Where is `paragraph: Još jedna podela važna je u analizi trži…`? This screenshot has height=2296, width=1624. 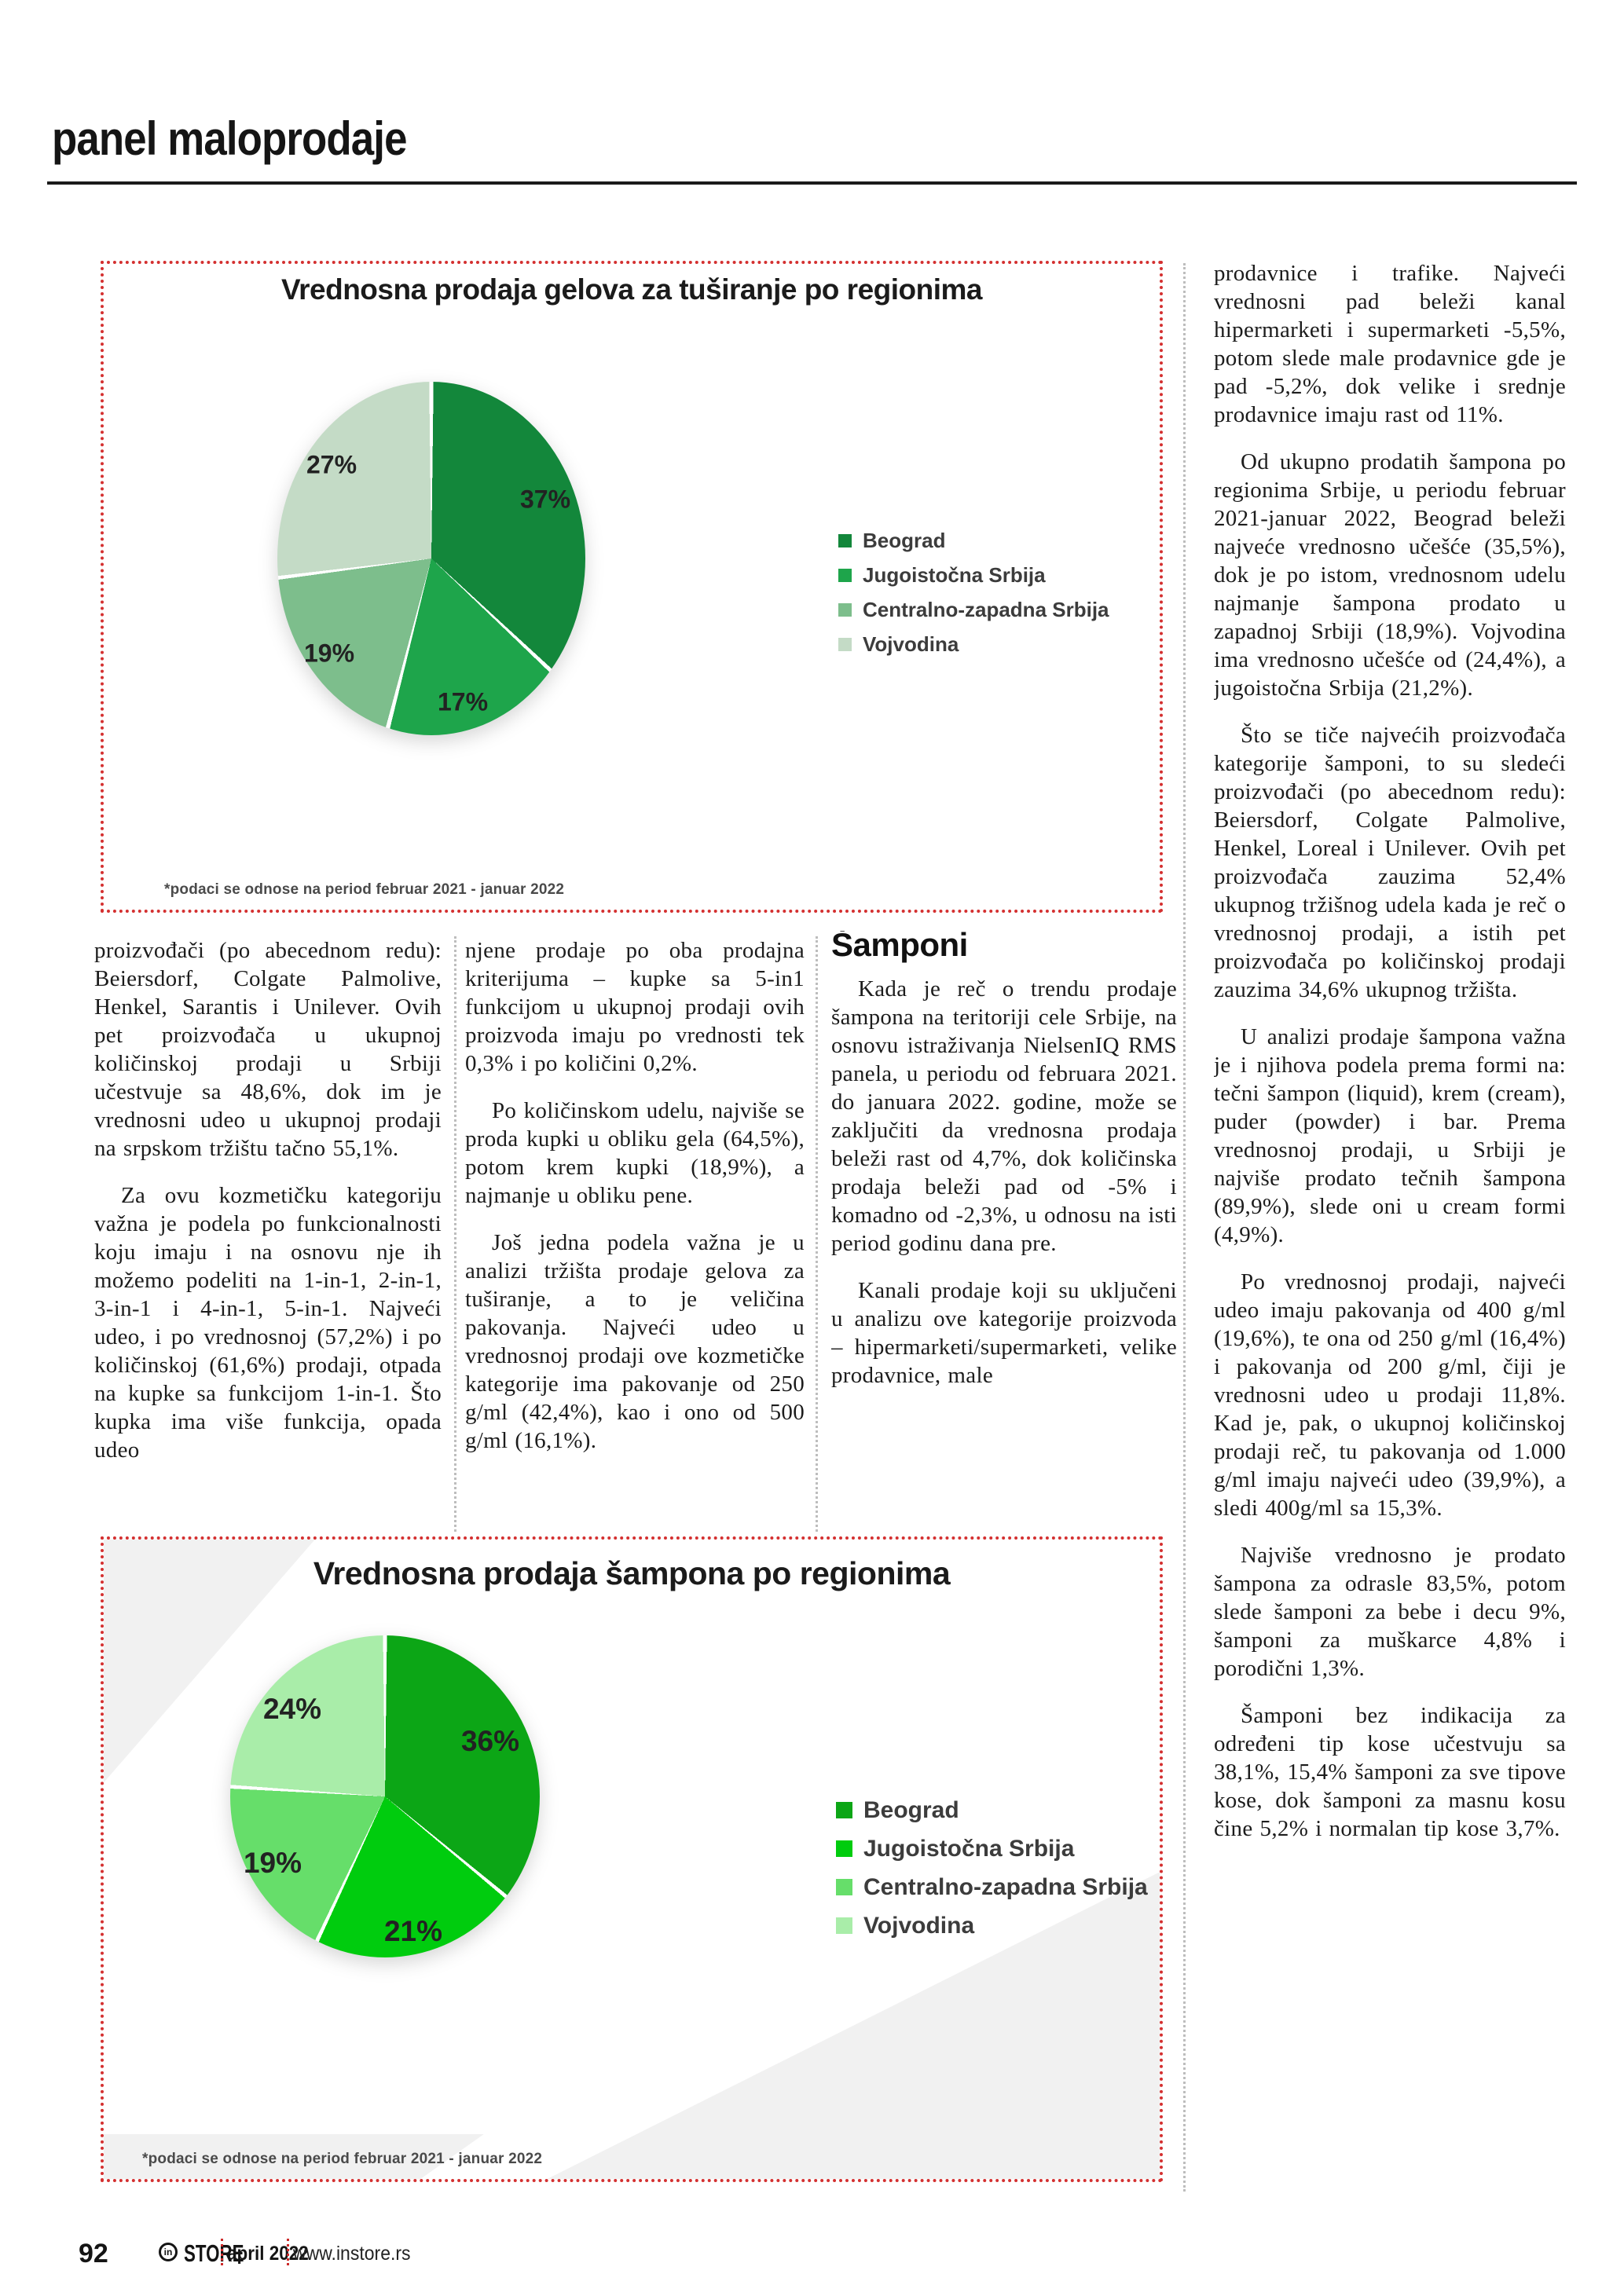
paragraph: Još jedna podela važna je u analizi trži… is located at coordinates (635, 1341).